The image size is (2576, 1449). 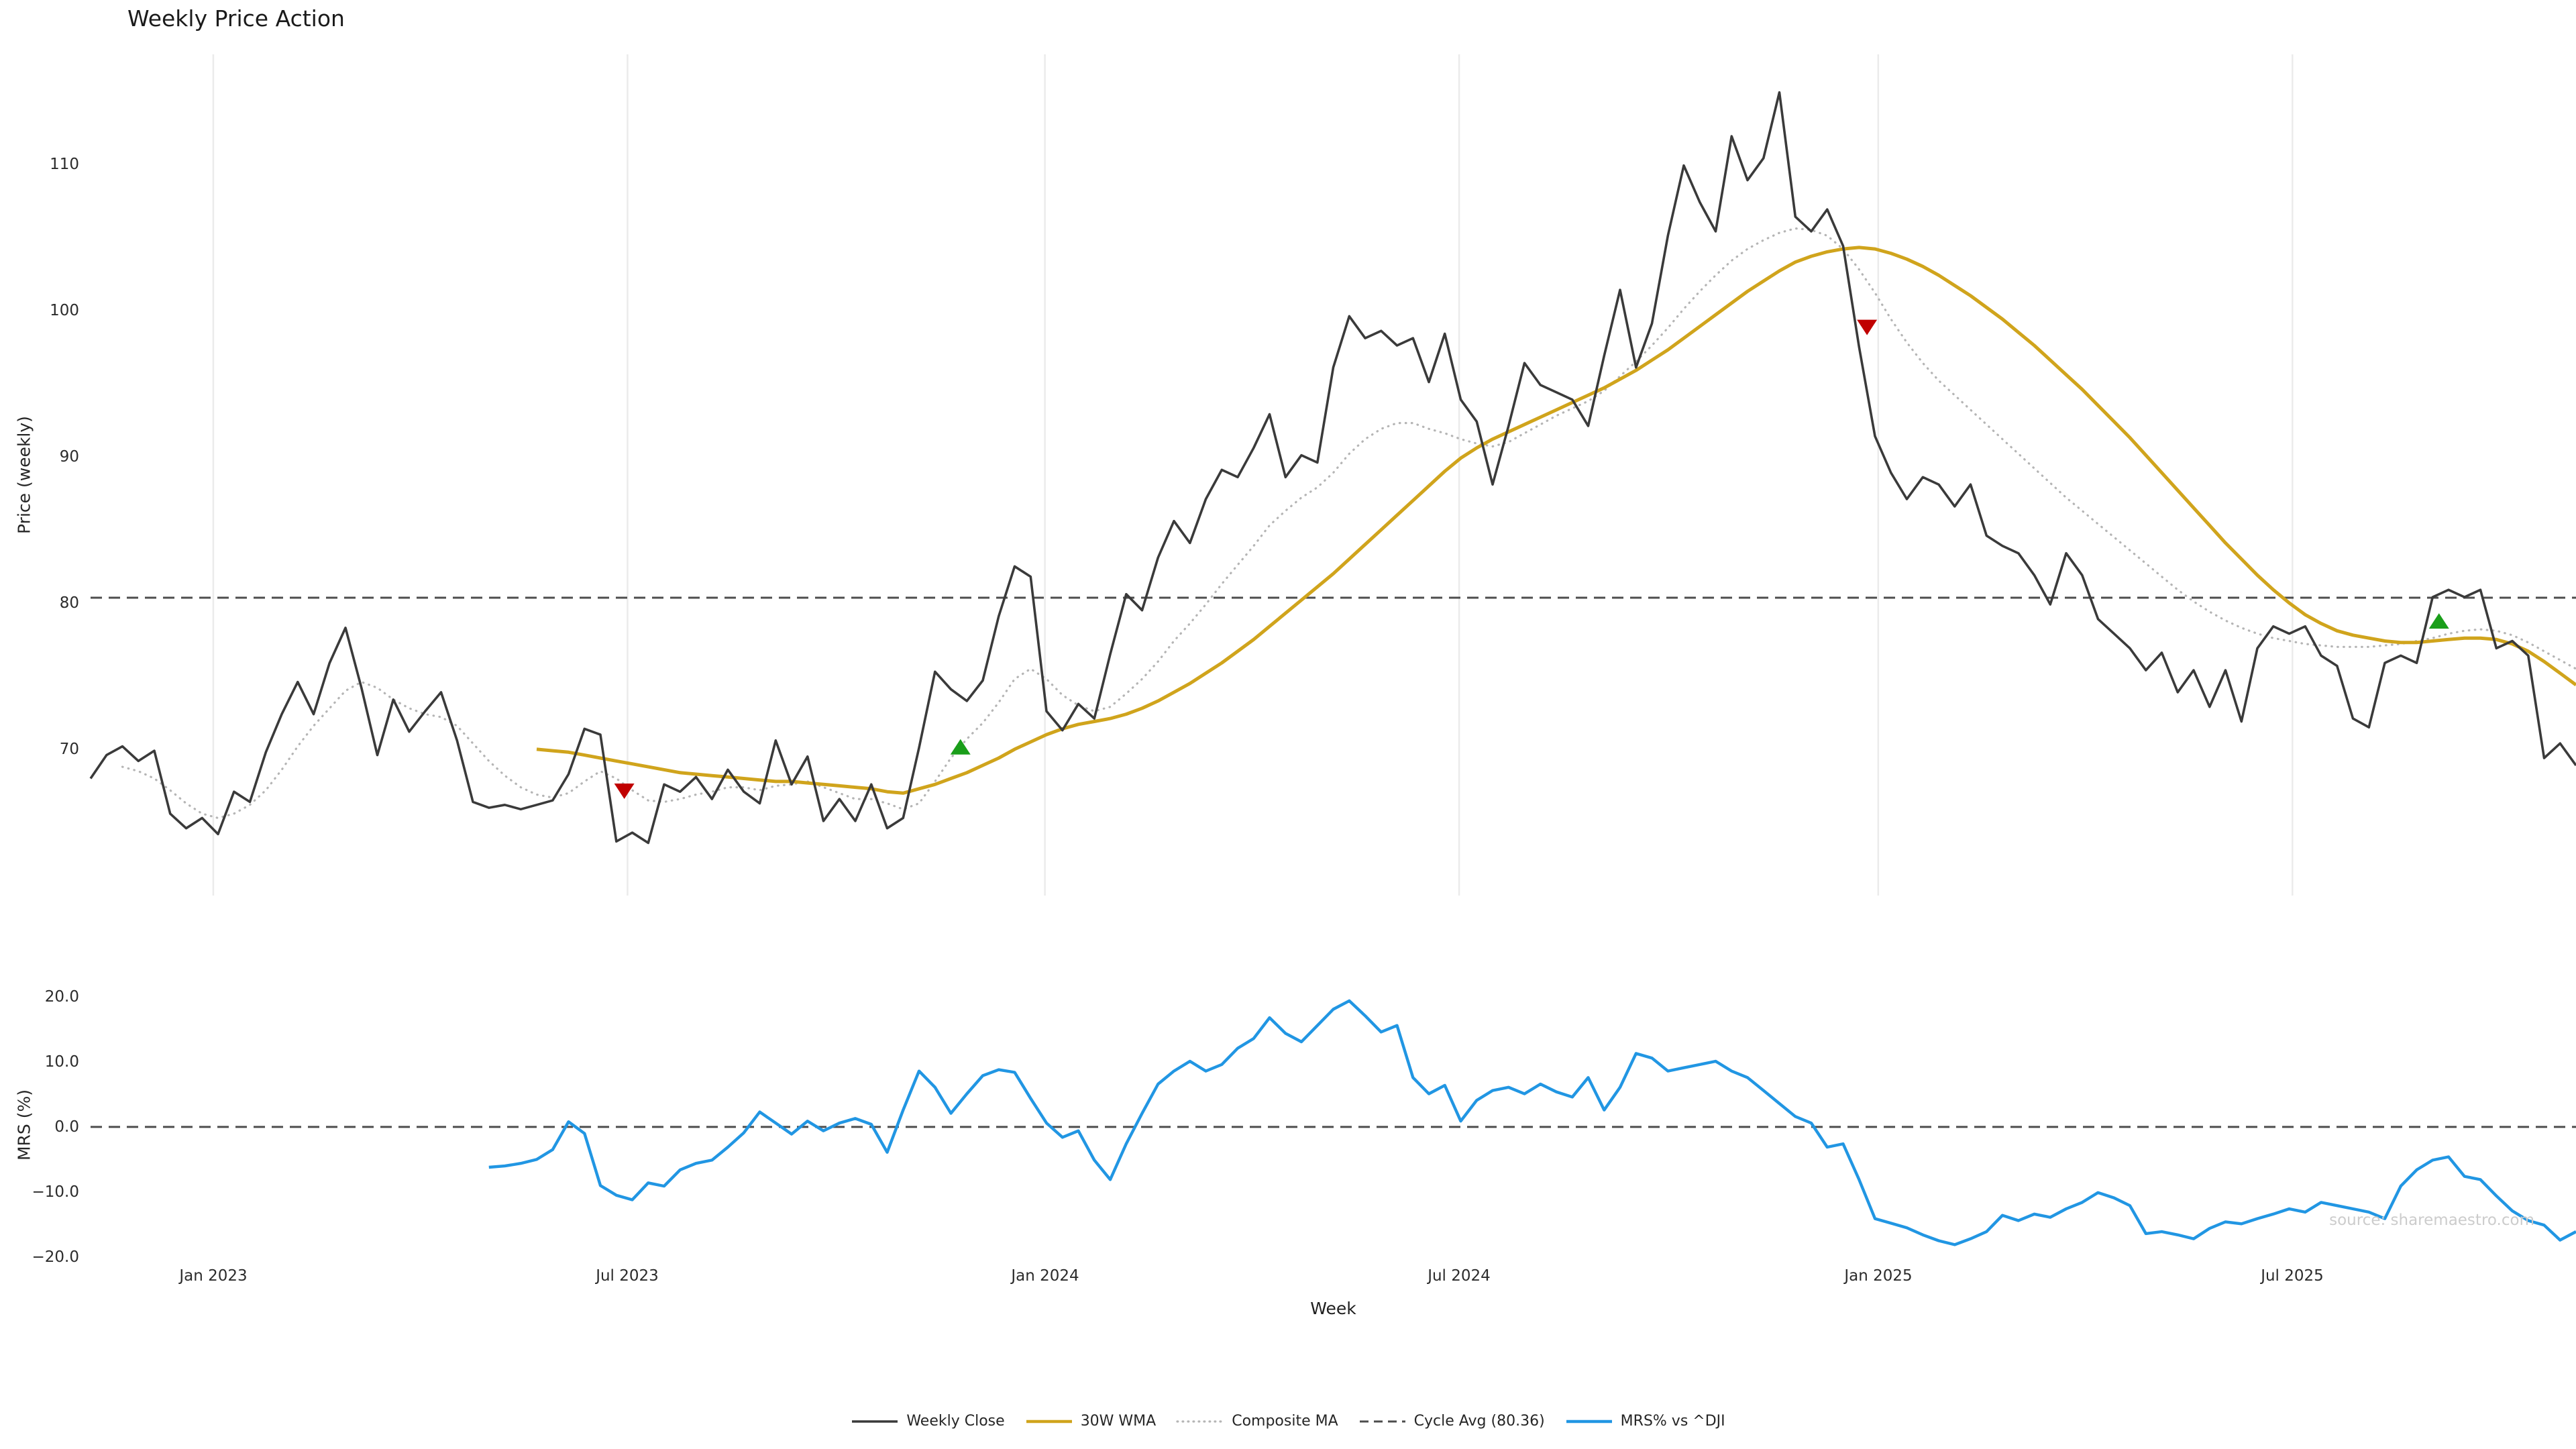 I want to click on x-axis-label: Week, so click(x=1333, y=1308).